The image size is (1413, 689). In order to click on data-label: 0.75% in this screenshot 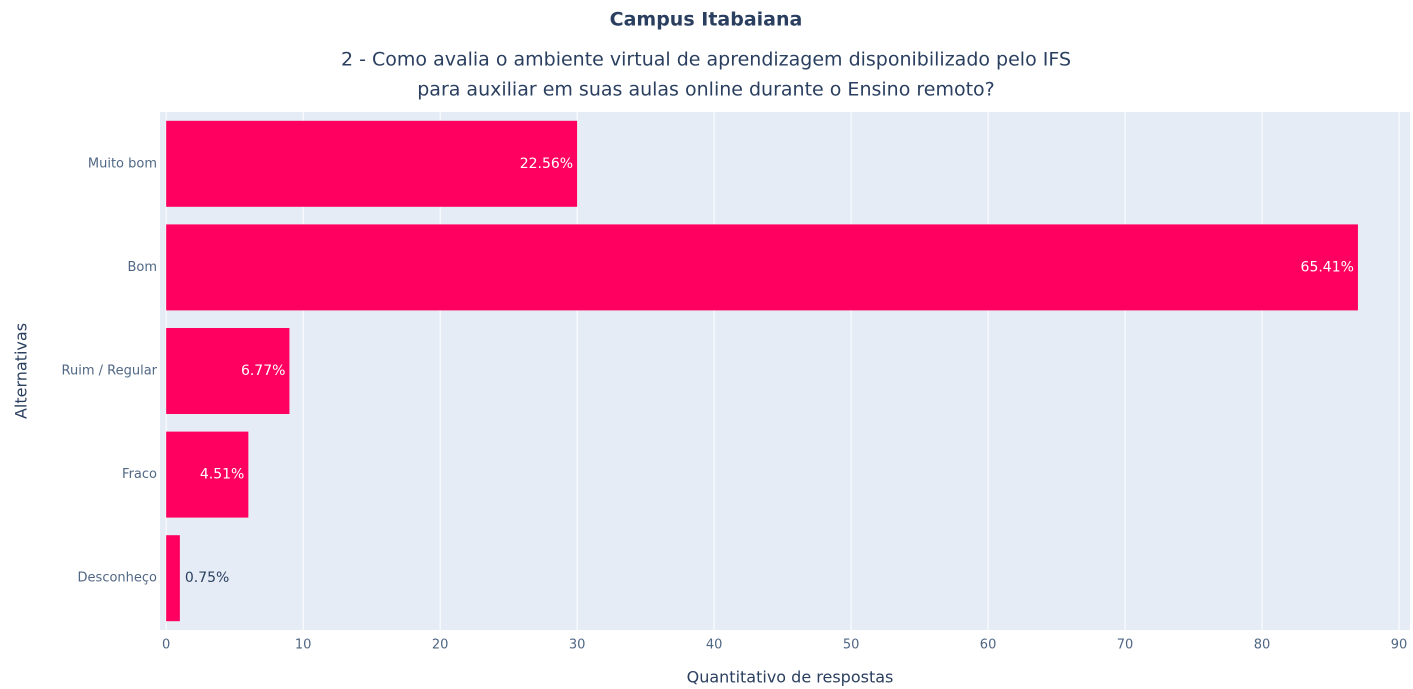, I will do `click(207, 578)`.